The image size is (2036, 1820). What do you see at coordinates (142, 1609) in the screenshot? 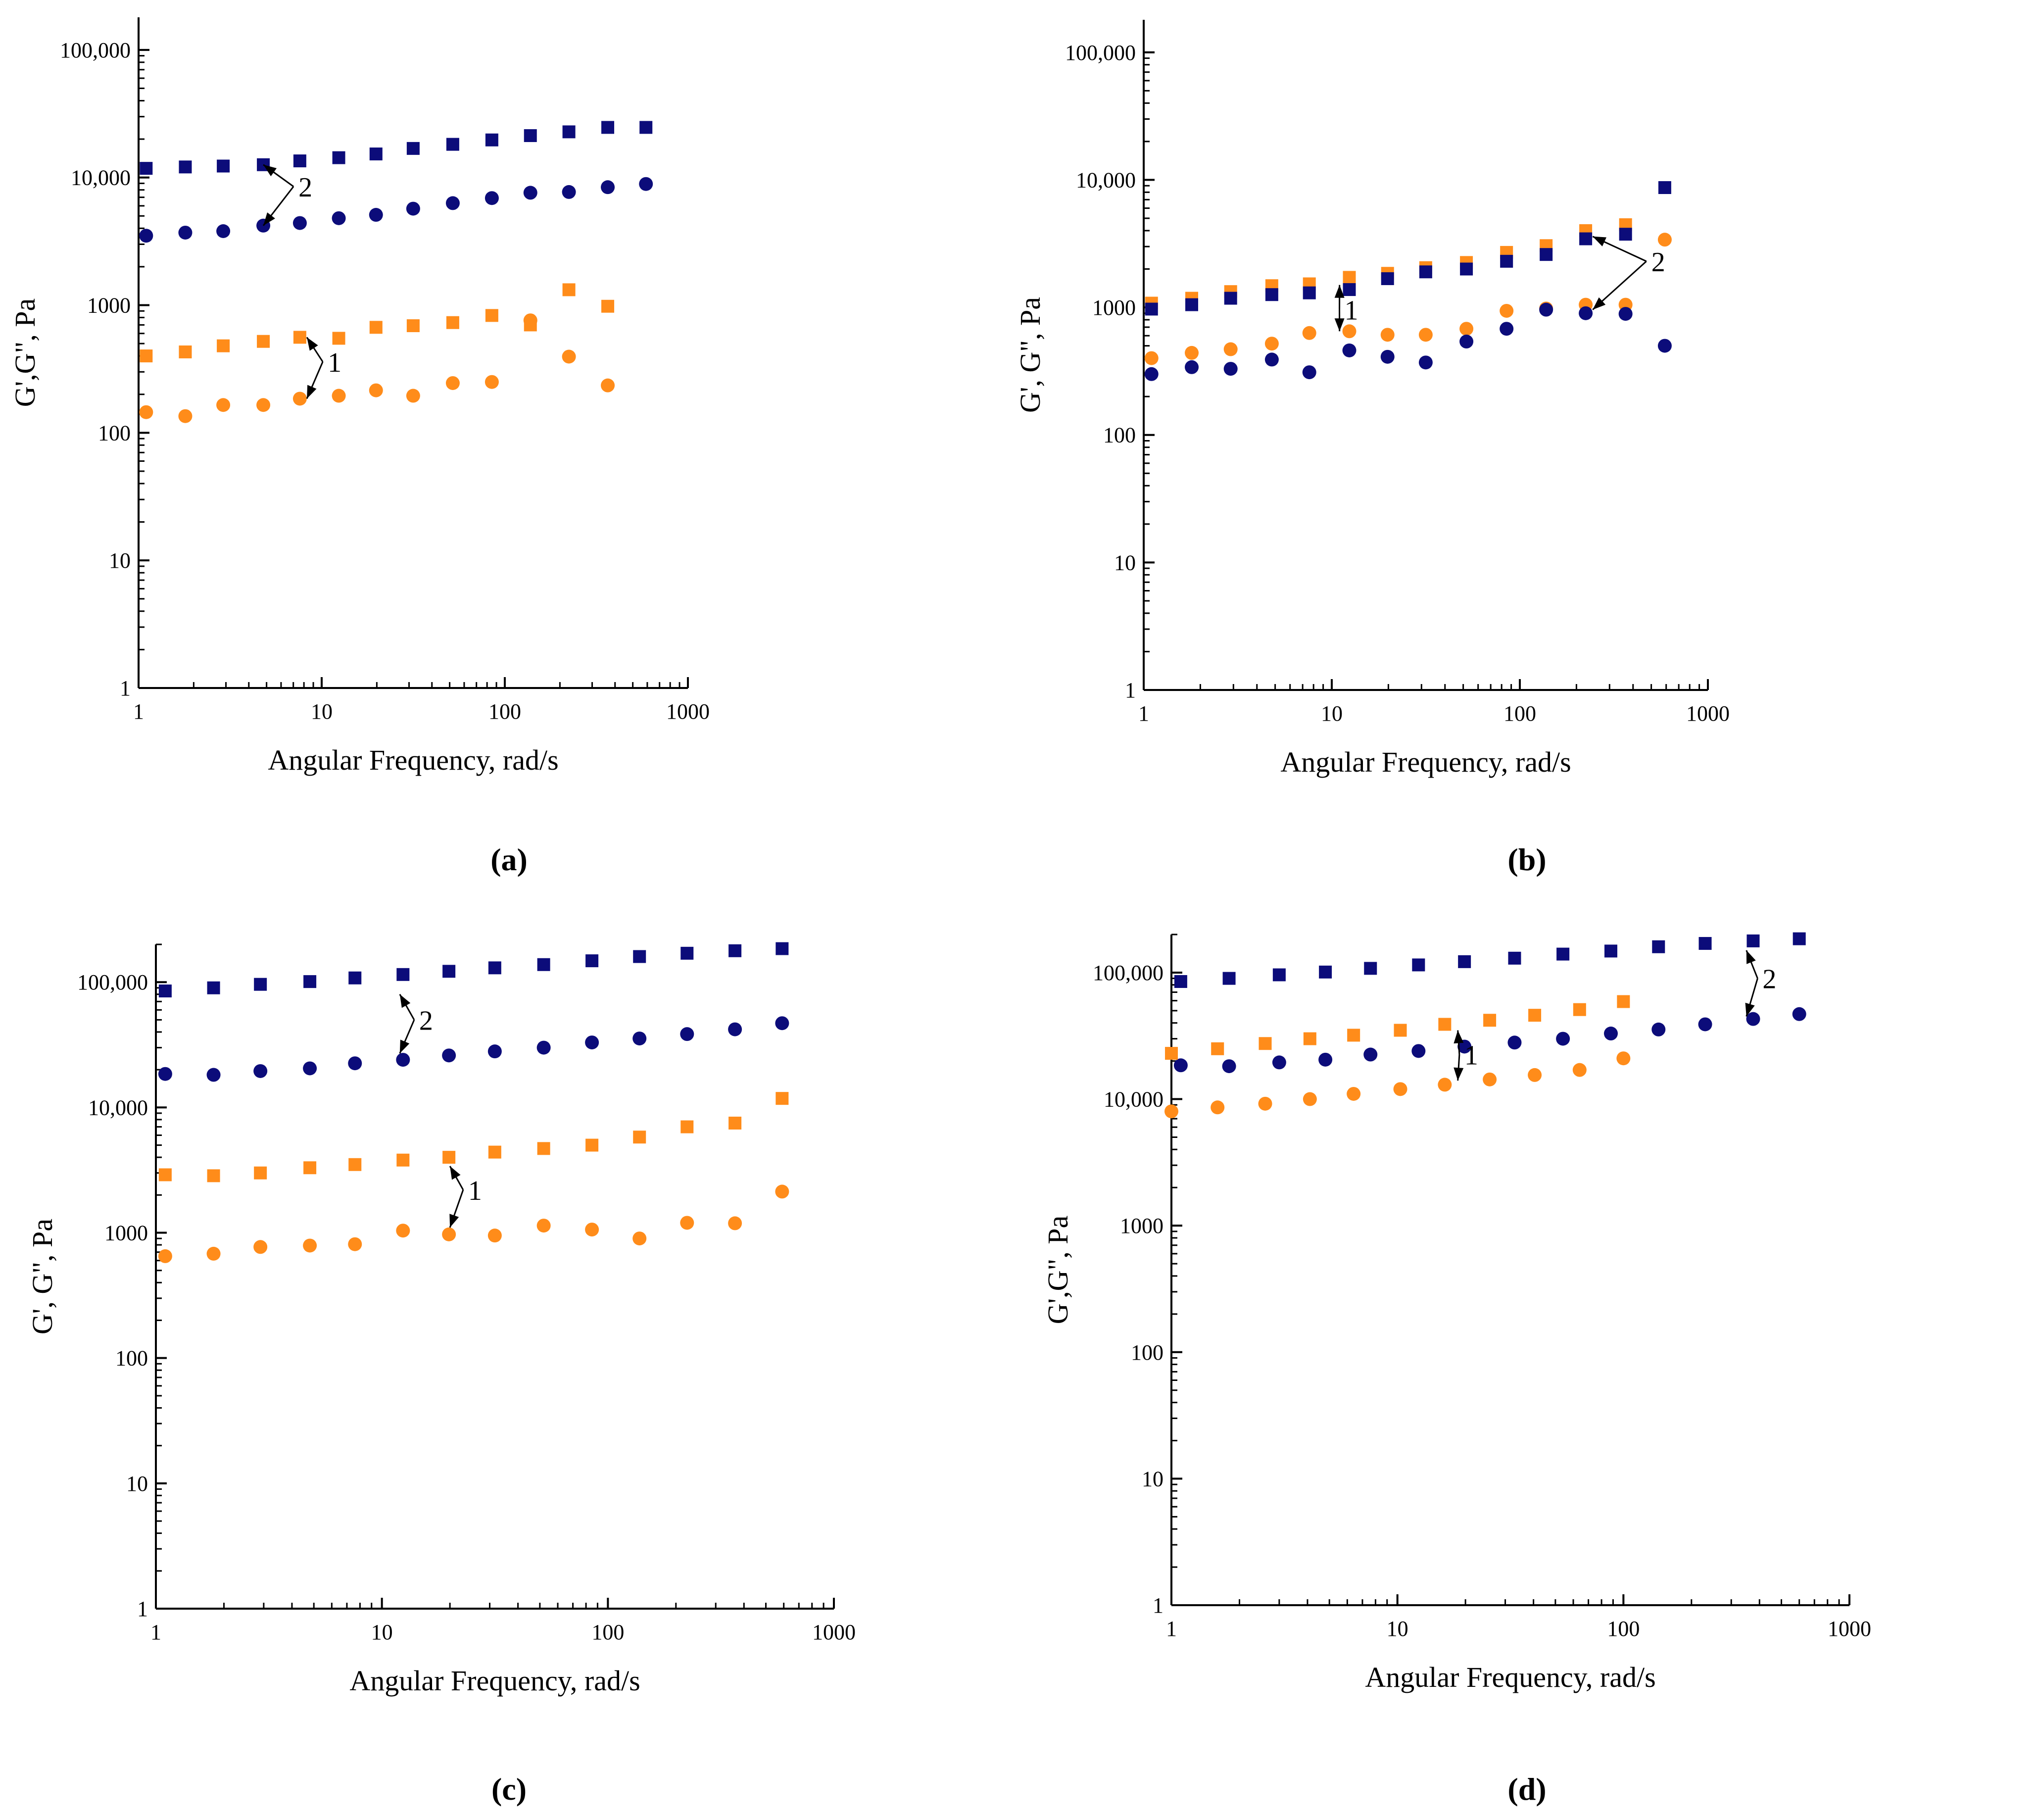
I see `y-tick-label: 1` at bounding box center [142, 1609].